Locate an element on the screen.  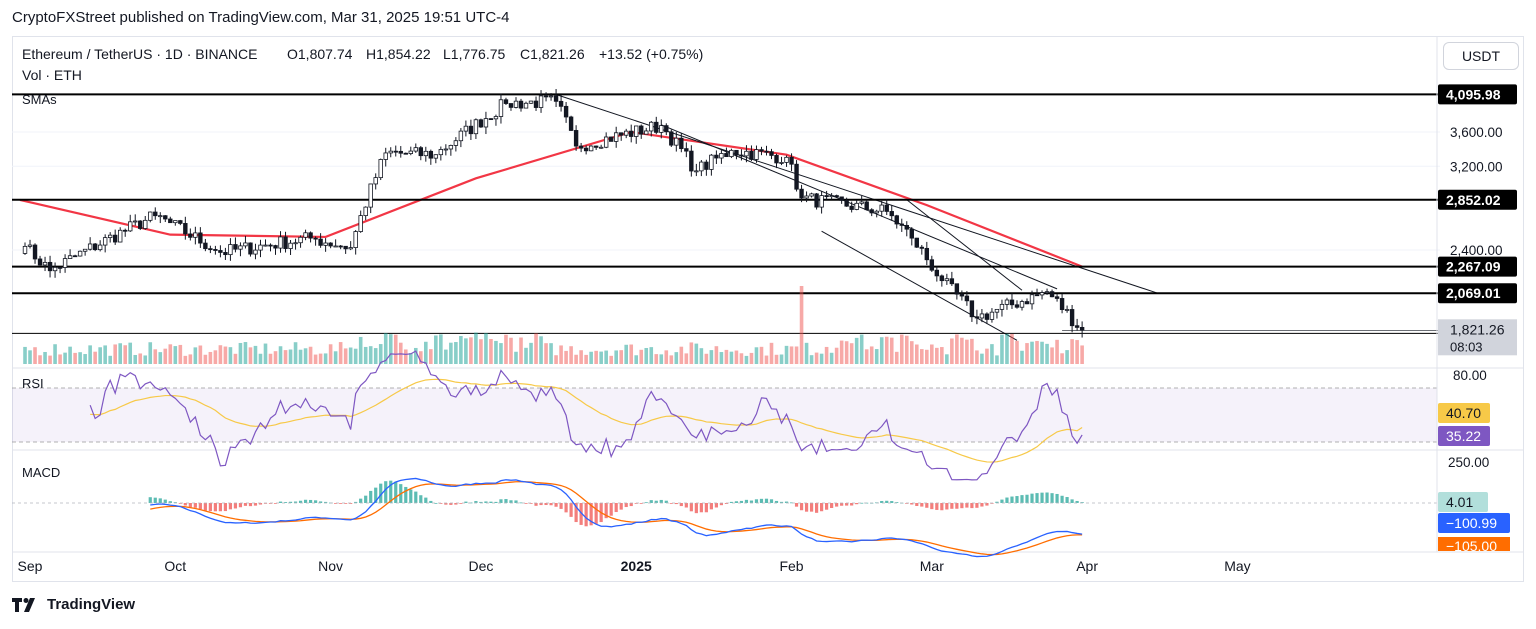
time-tick-label: Dec is located at coordinates (480, 566).